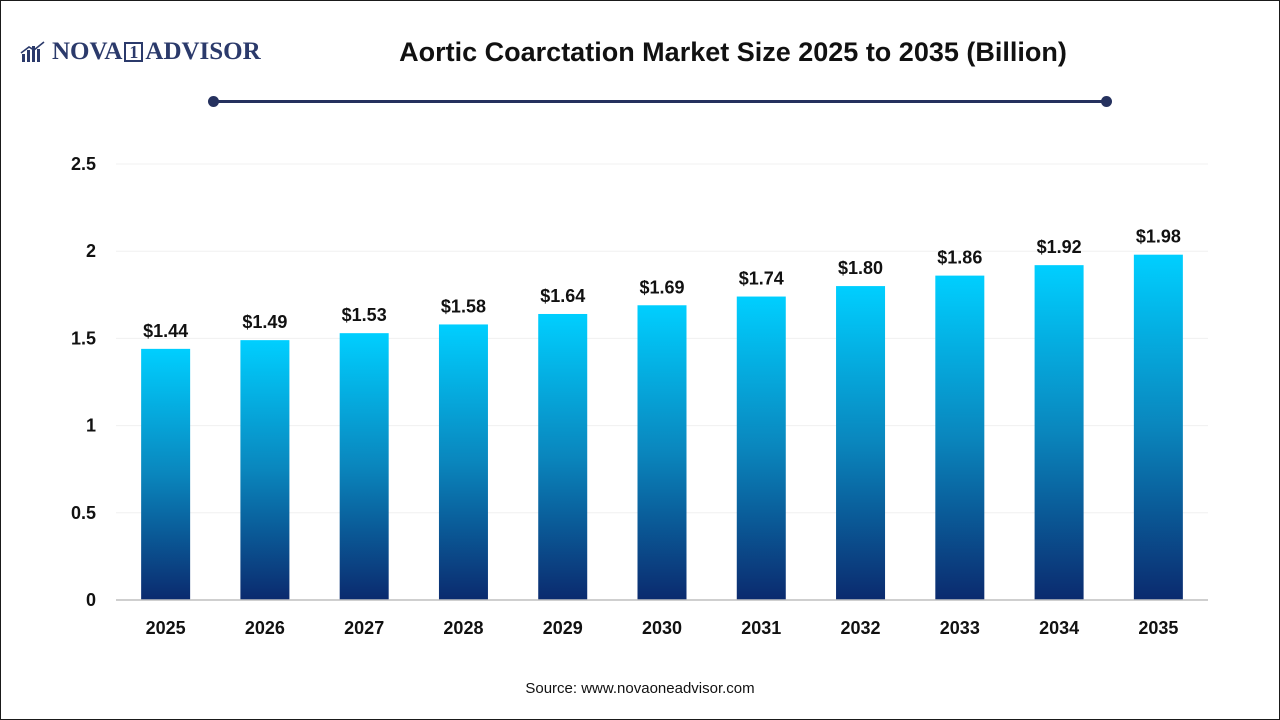 The width and height of the screenshot is (1280, 720). Describe the element at coordinates (32, 51) in the screenshot. I see `bar-chart-logo-icon` at that location.